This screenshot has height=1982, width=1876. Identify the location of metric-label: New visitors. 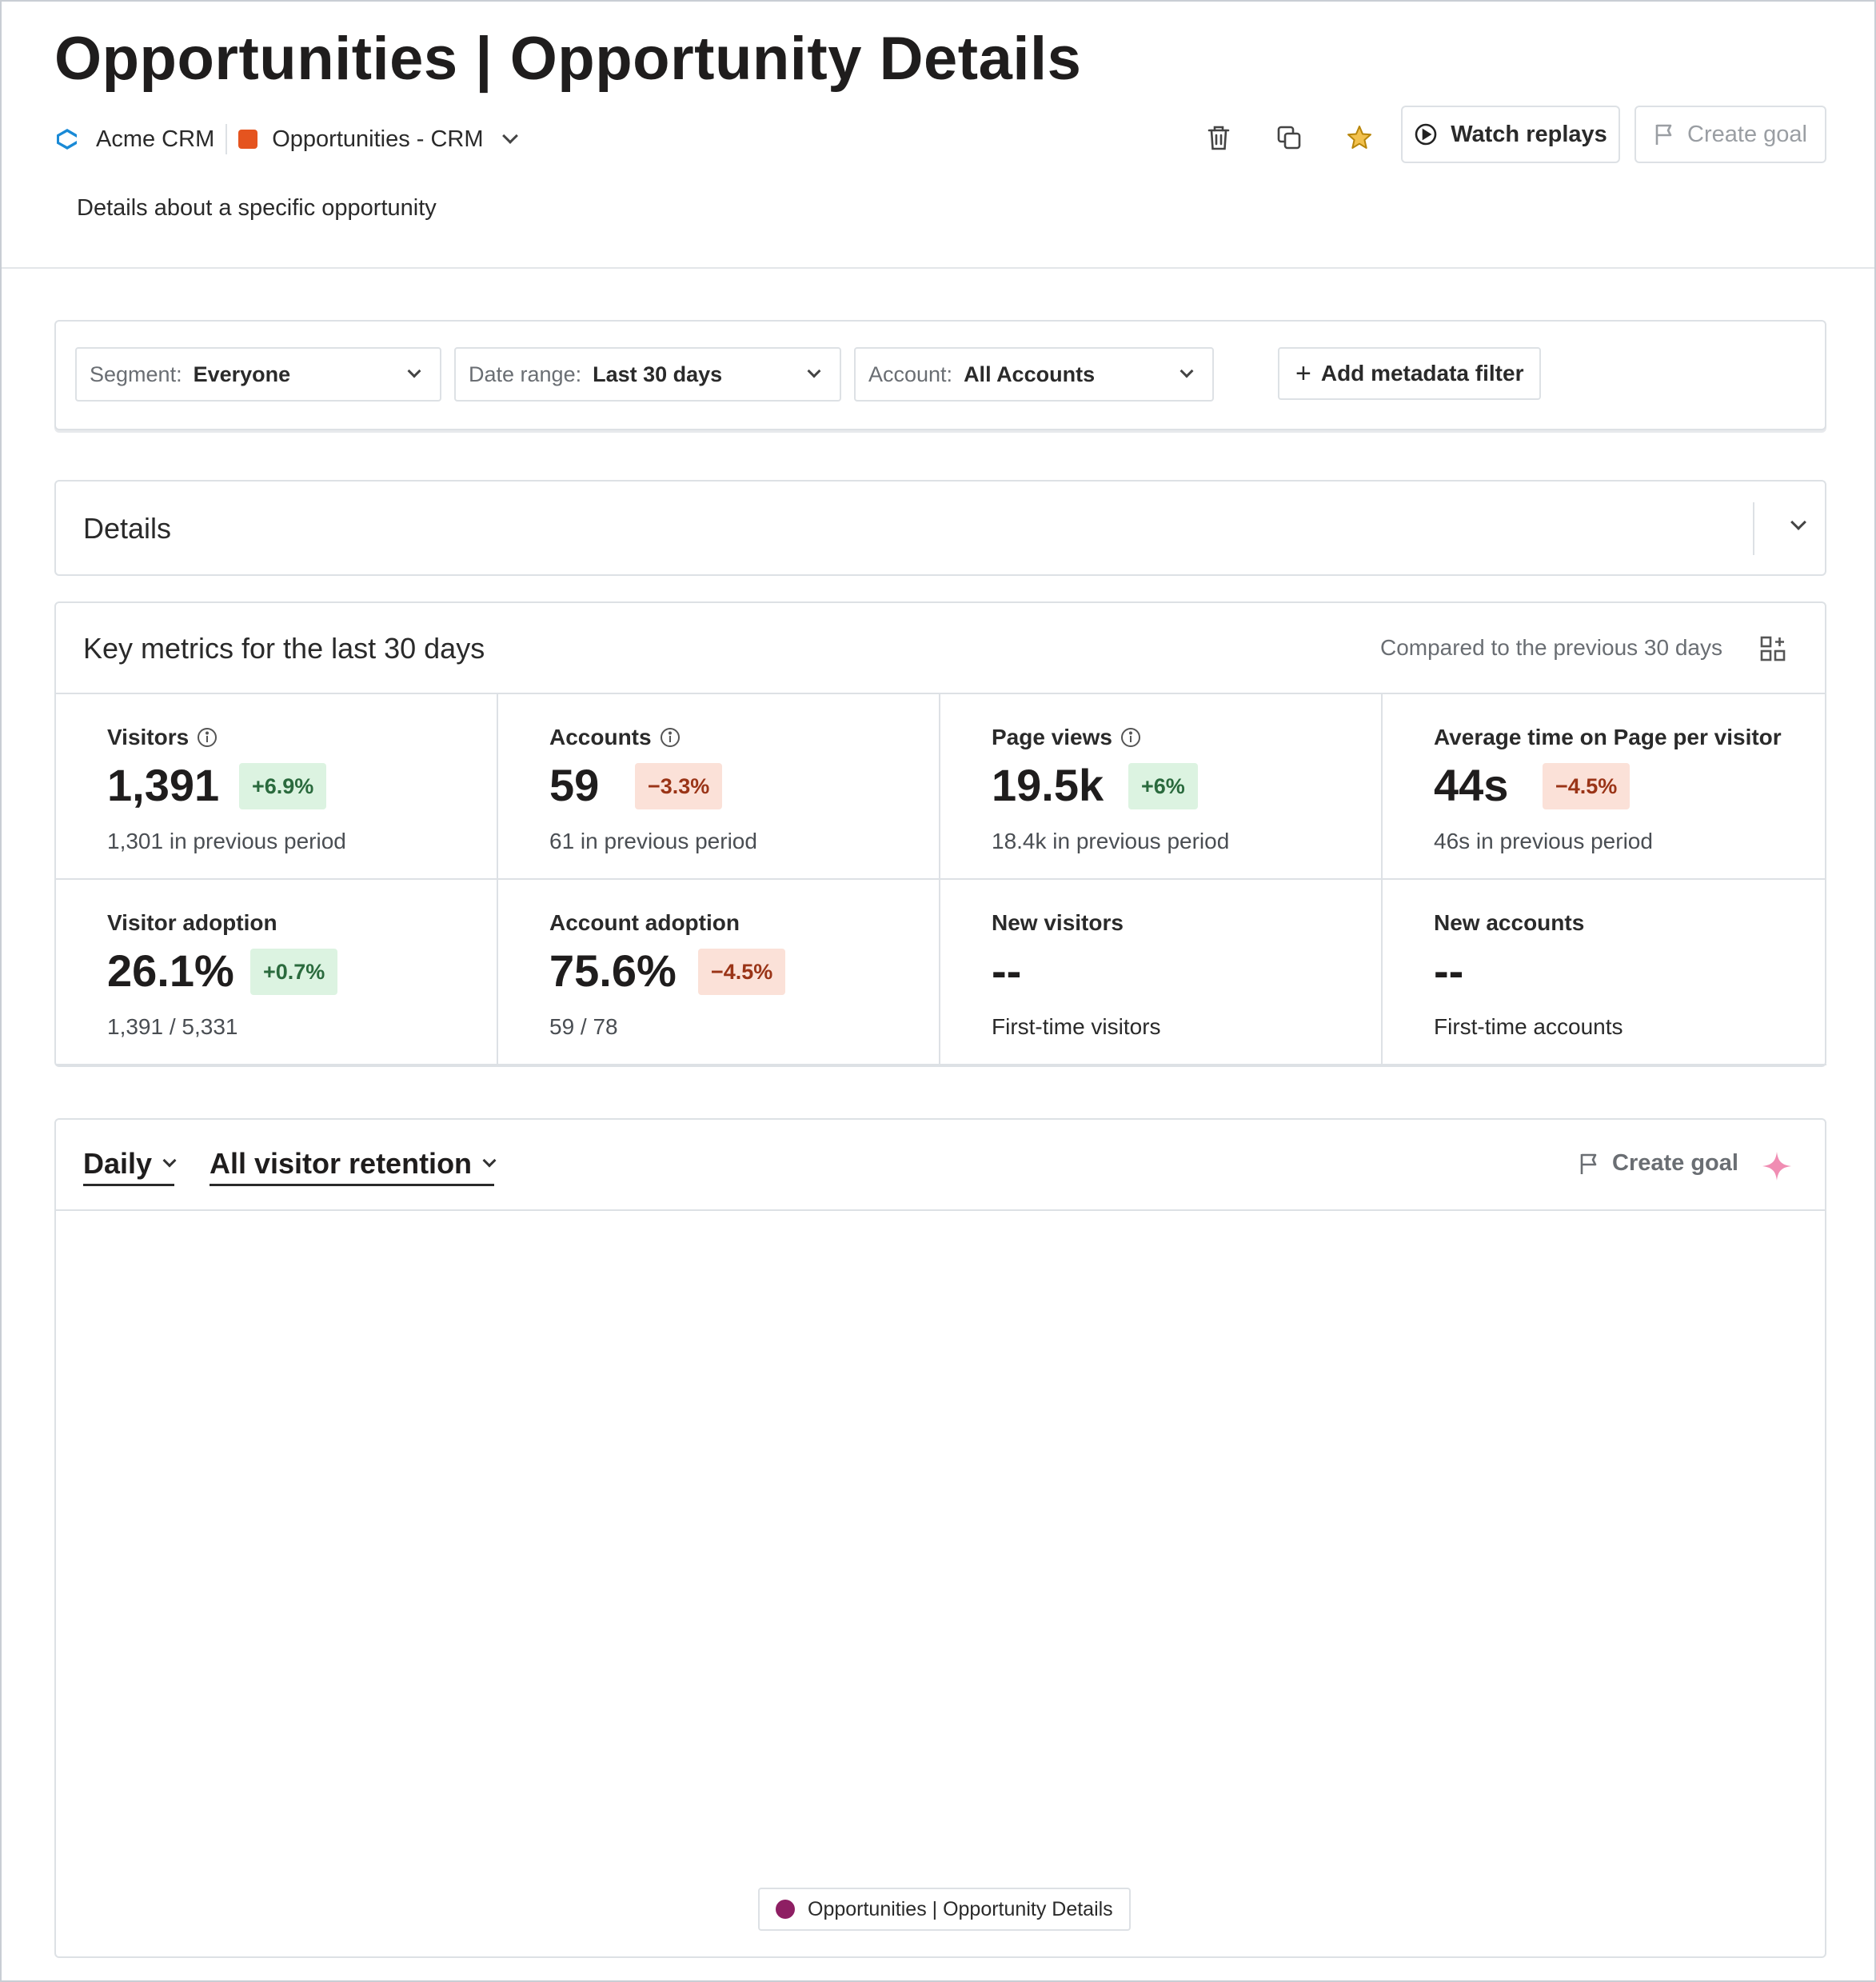
(1058, 922).